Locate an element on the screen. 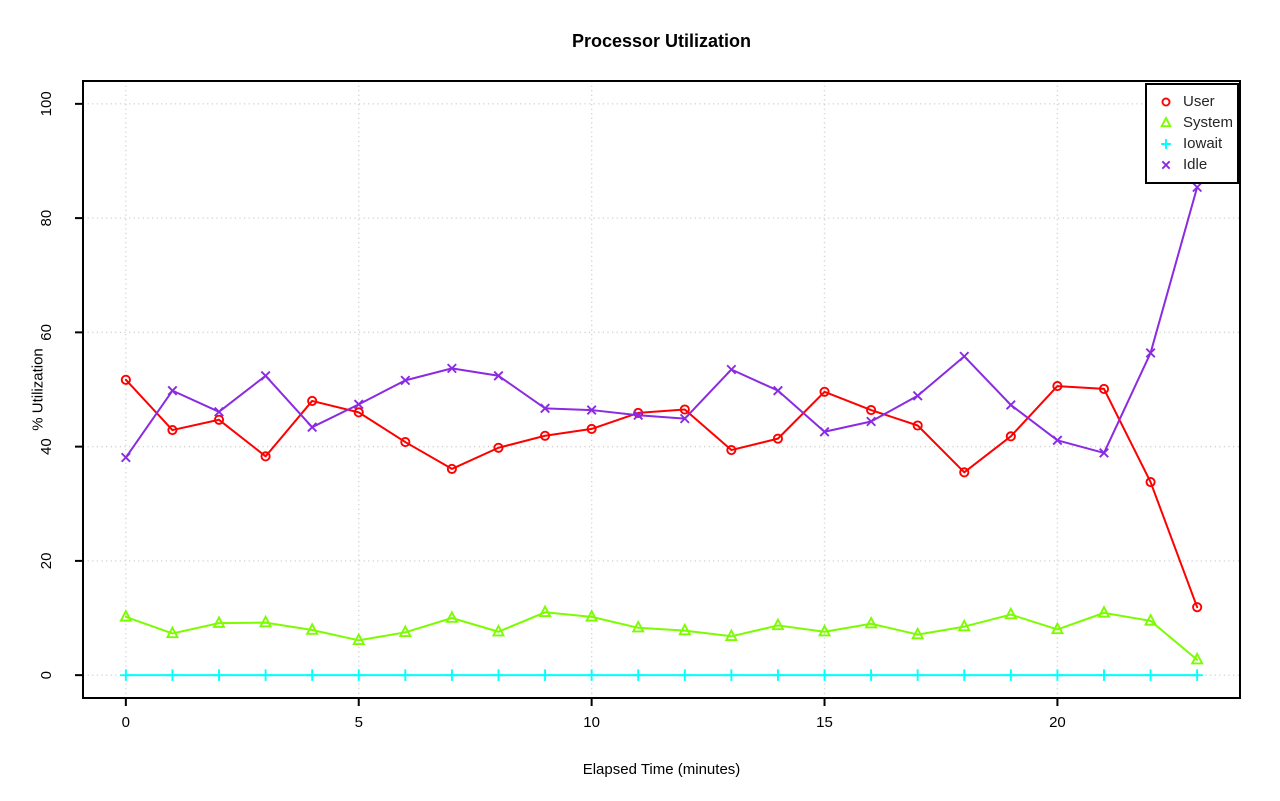 The width and height of the screenshot is (1280, 801). legend-item-idle: Idle is located at coordinates (1197, 164).